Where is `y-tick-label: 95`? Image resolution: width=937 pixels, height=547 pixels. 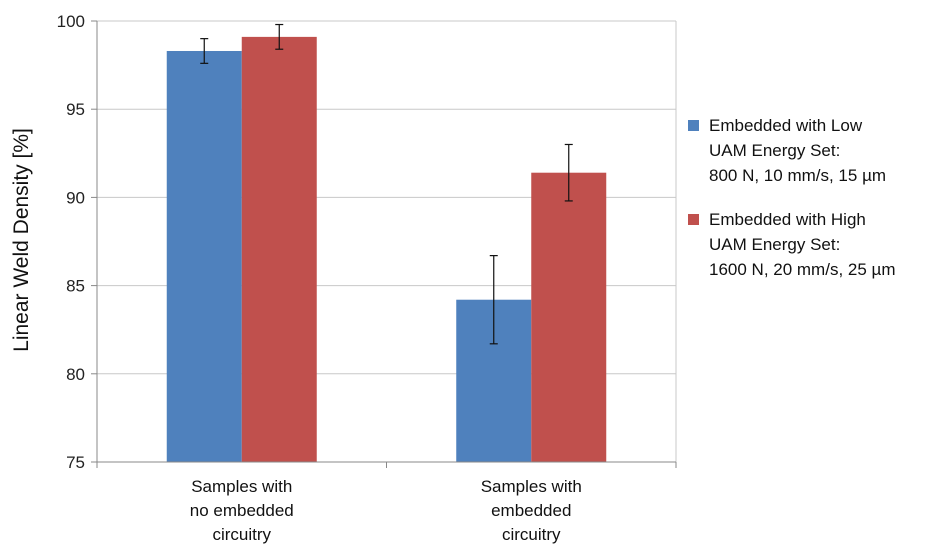
y-tick-label: 95 is located at coordinates (75, 109).